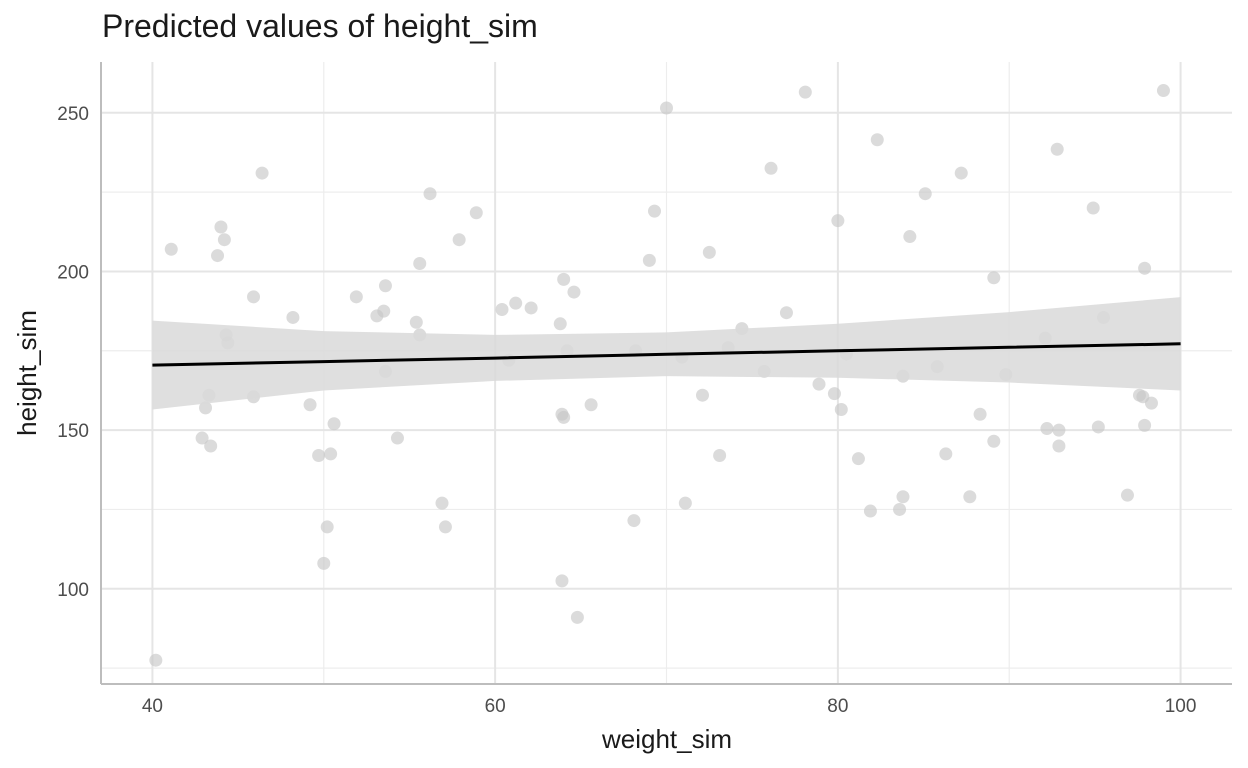 The image size is (1248, 768). I want to click on y-axis-title: height_sim, so click(27, 373).